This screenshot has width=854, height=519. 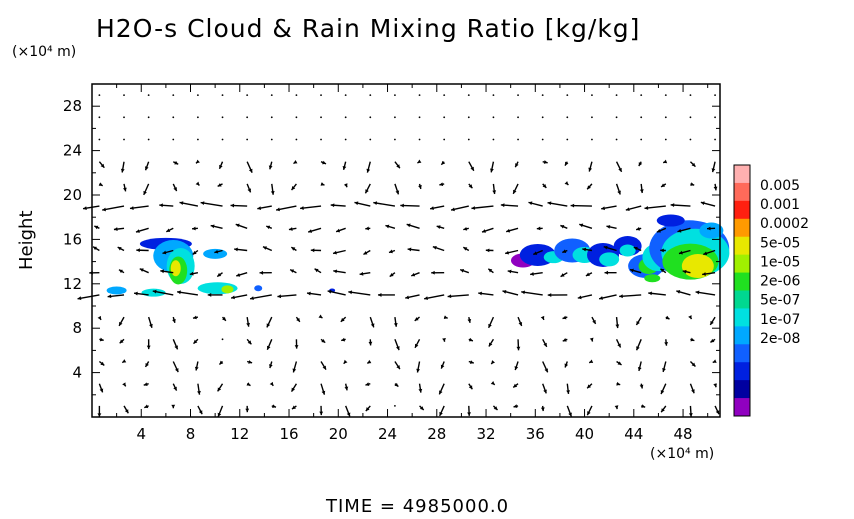 What do you see at coordinates (780, 243) in the screenshot?
I see `colorbar-label: 5e-05` at bounding box center [780, 243].